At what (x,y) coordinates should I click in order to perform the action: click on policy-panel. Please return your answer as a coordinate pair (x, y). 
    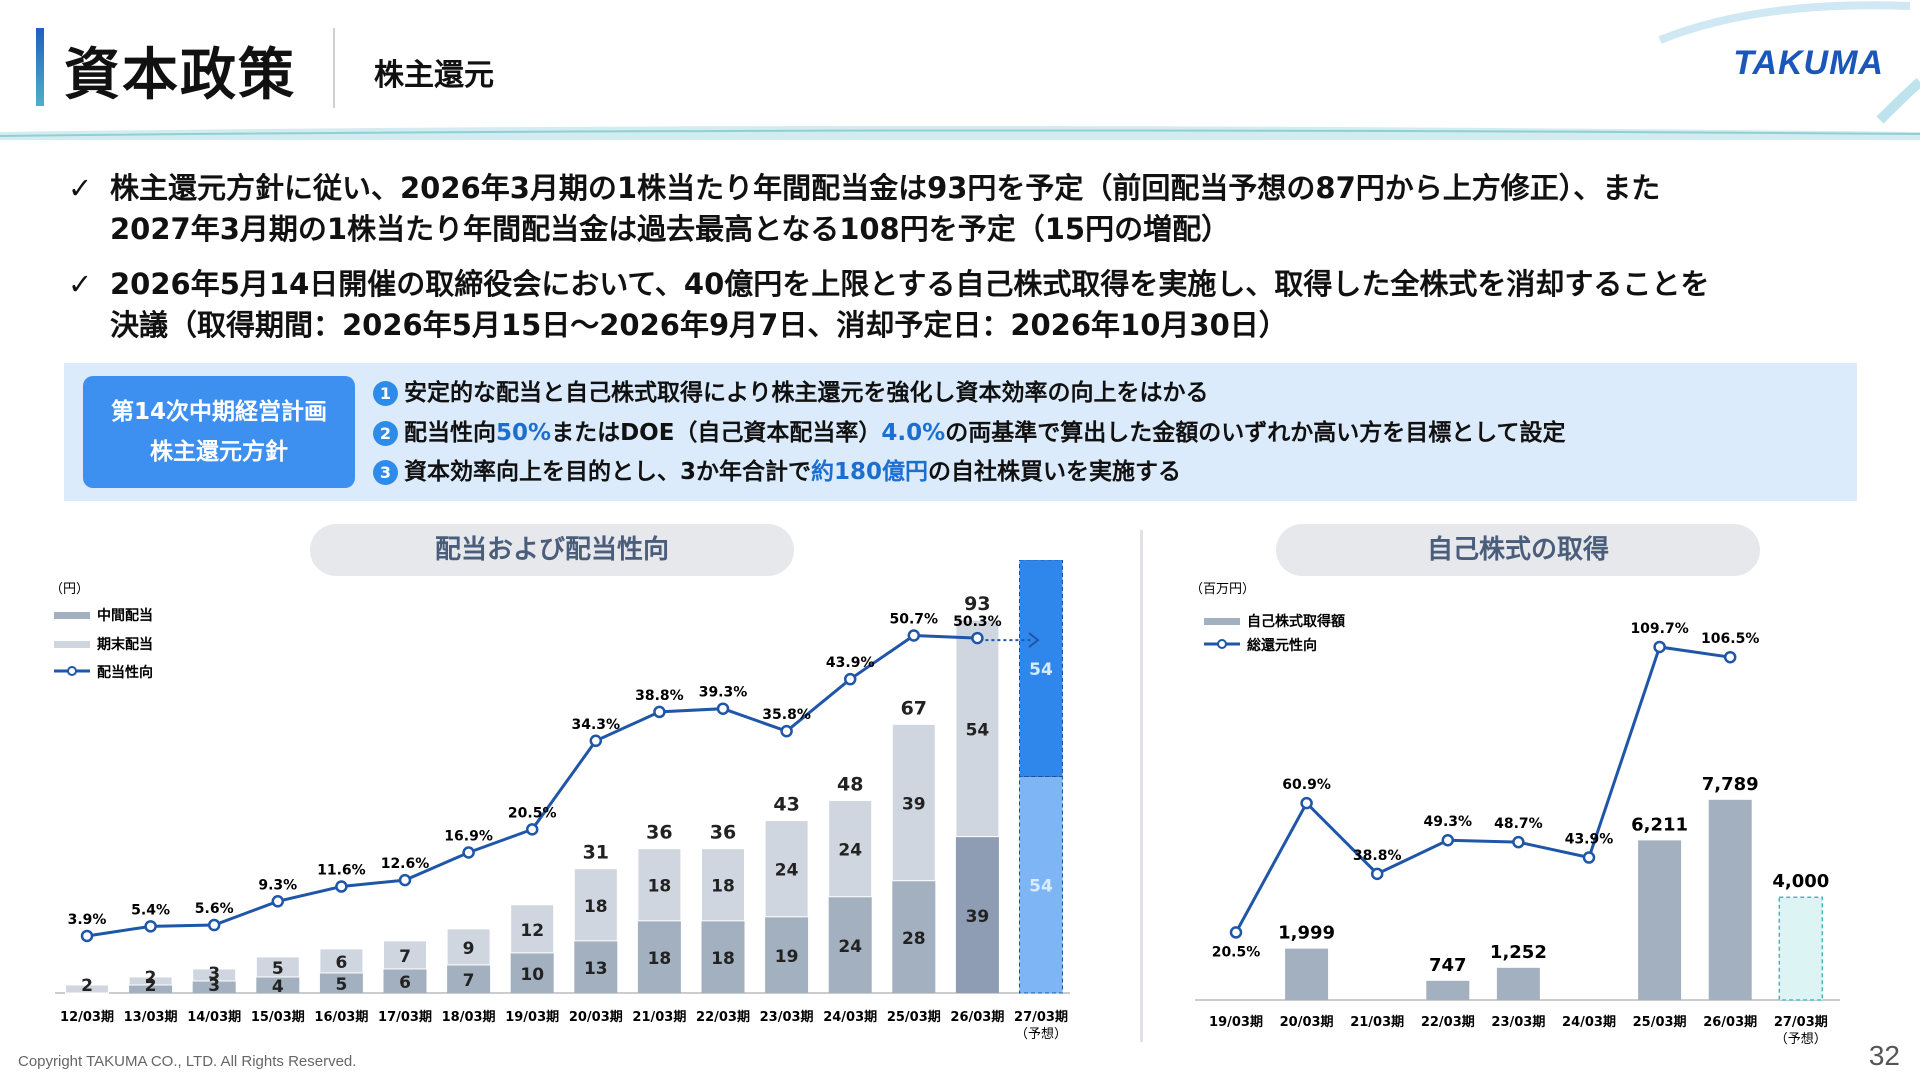
    Looking at the image, I should click on (960, 432).